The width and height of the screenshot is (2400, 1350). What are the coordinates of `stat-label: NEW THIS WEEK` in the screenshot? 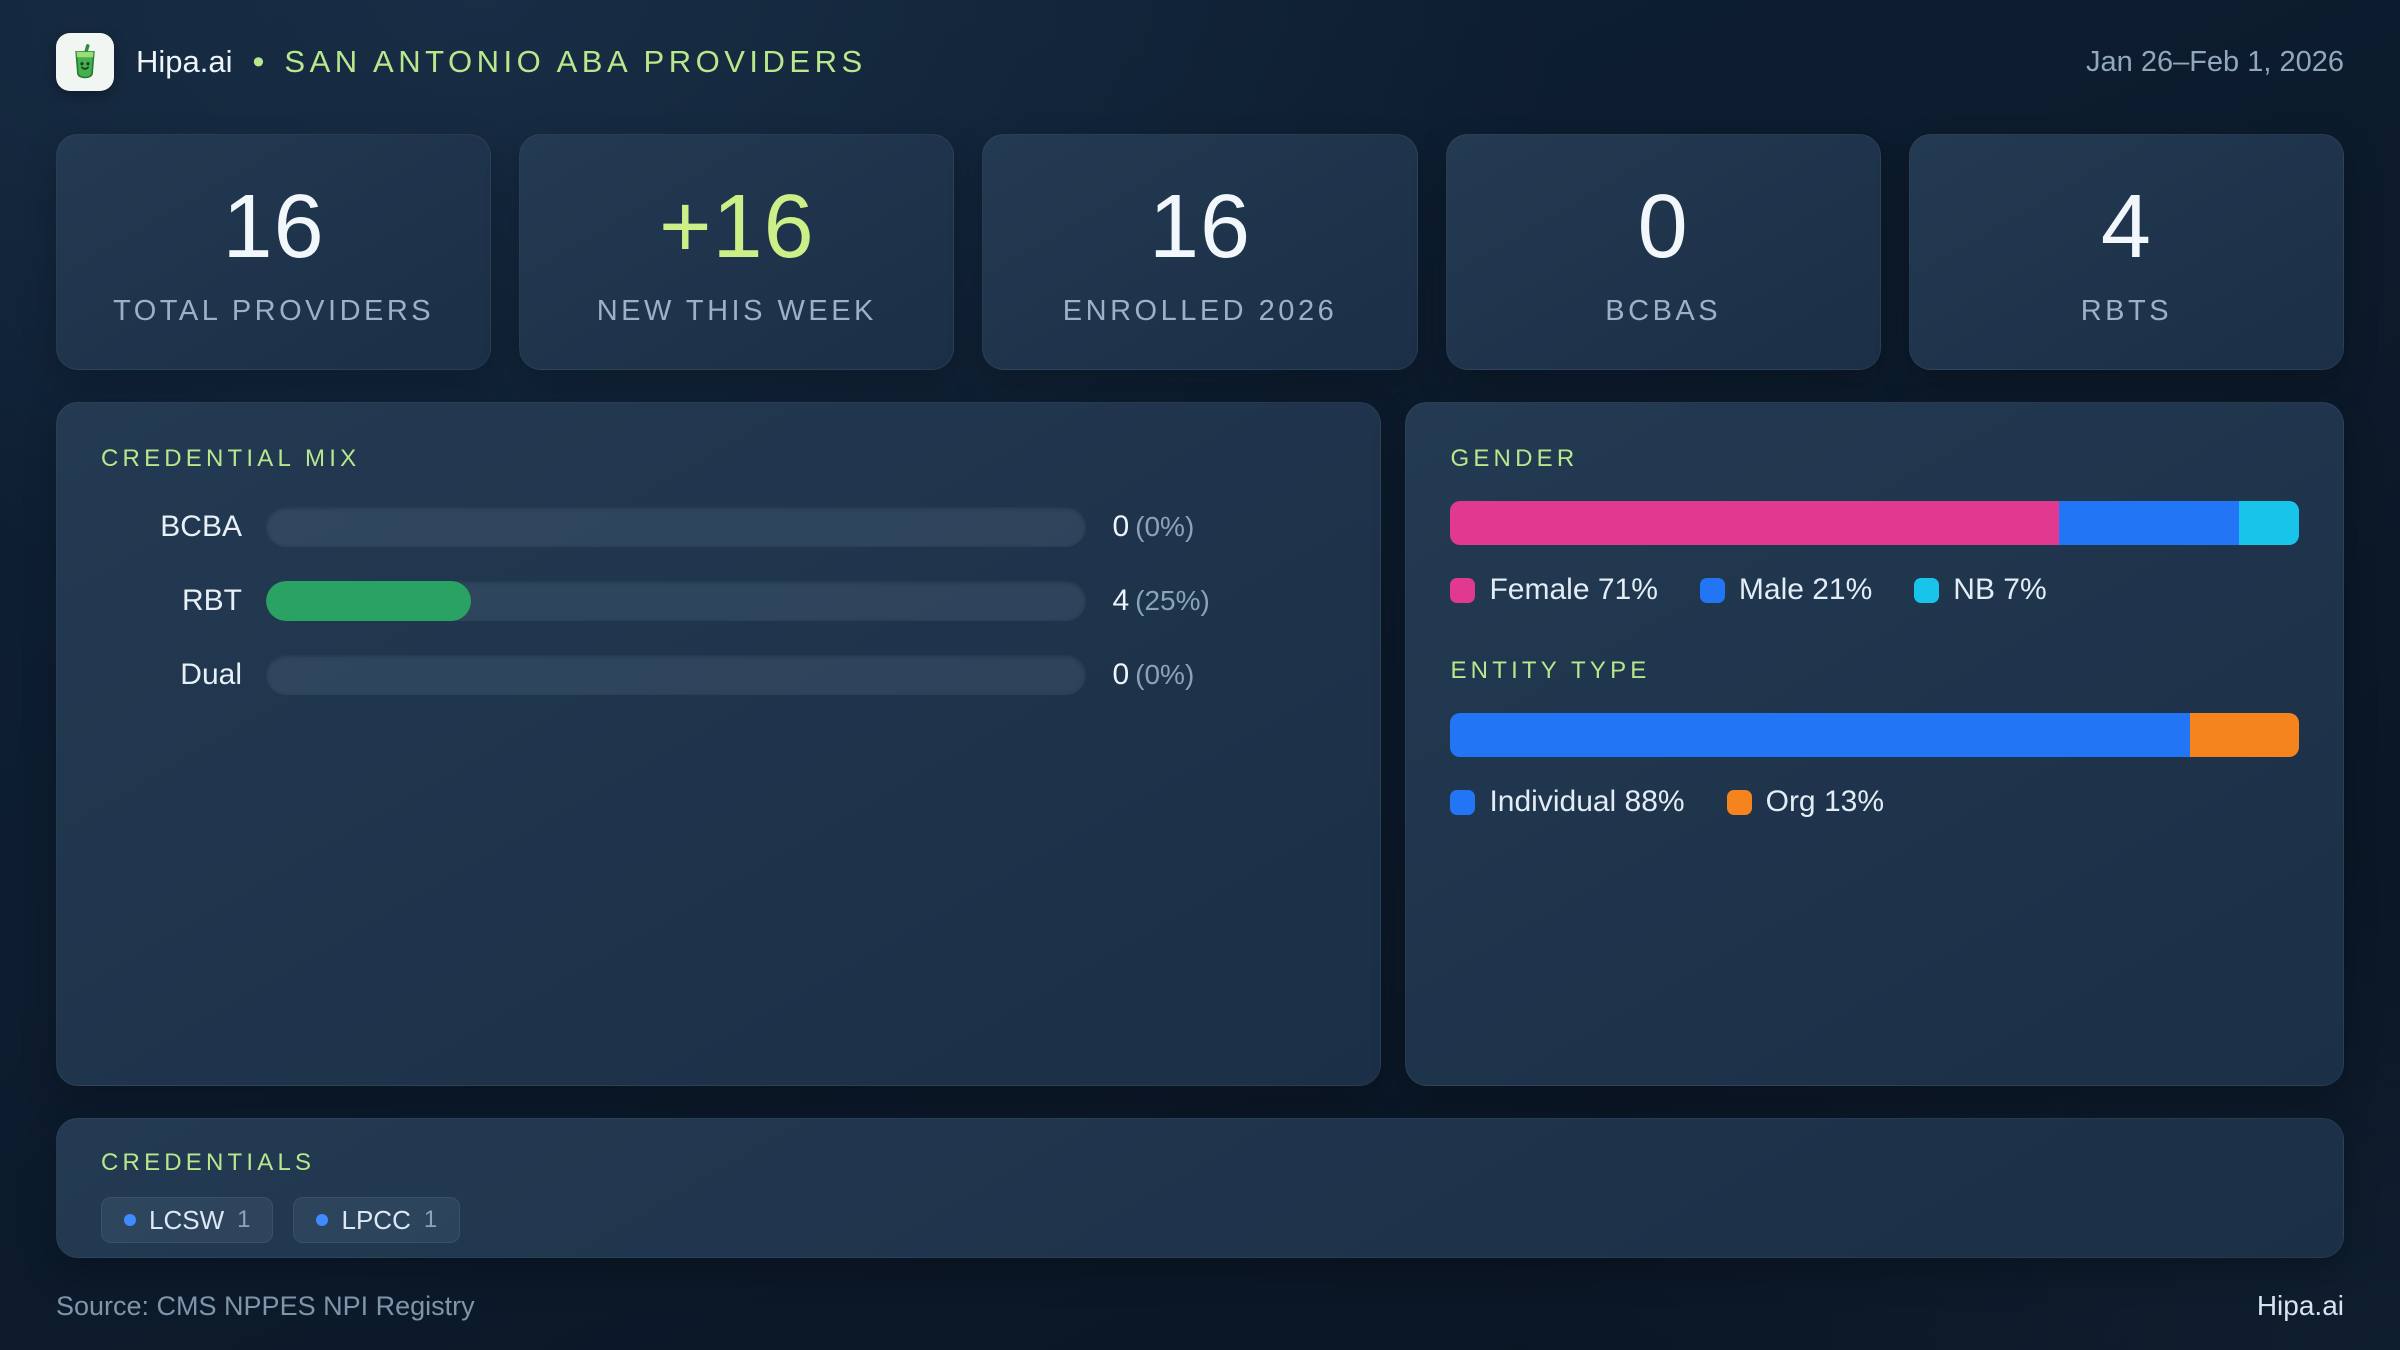 It's located at (736, 311).